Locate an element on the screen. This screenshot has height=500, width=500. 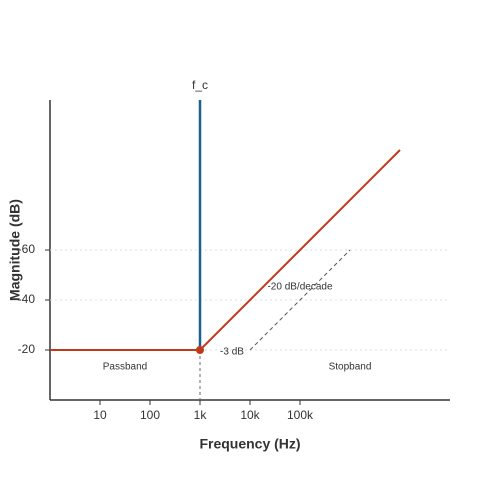
y-axis-title: Magnitude (dB) is located at coordinates (15, 250).